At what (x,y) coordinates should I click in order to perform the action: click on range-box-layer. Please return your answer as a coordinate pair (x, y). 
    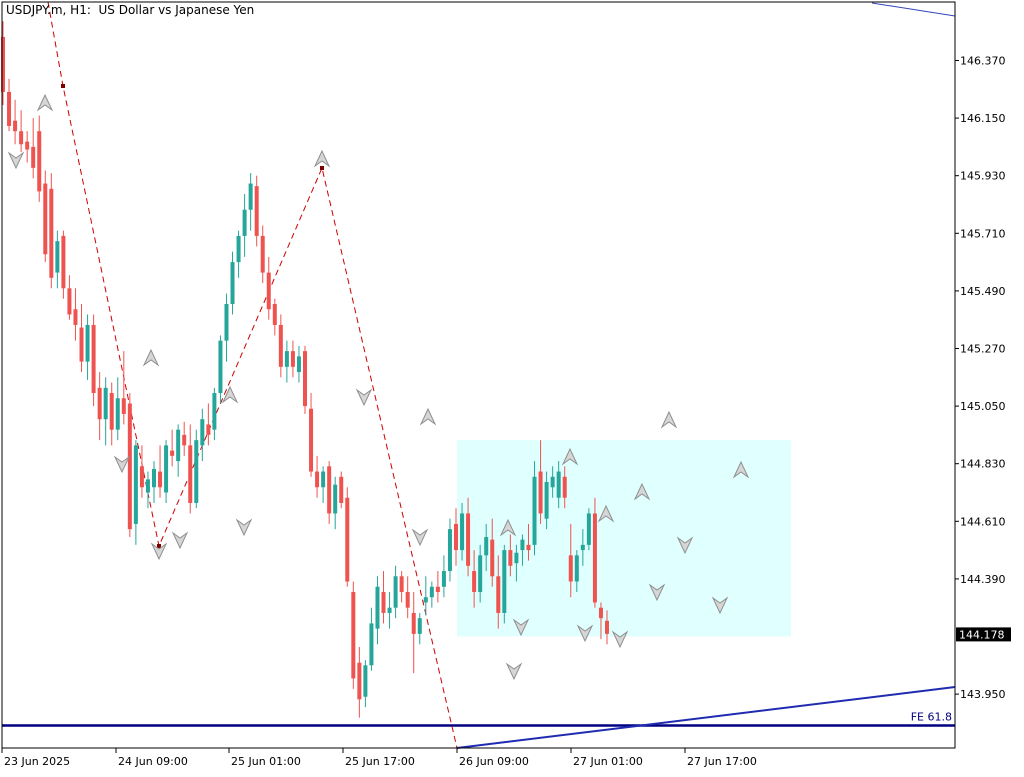
    Looking at the image, I should click on (624, 538).